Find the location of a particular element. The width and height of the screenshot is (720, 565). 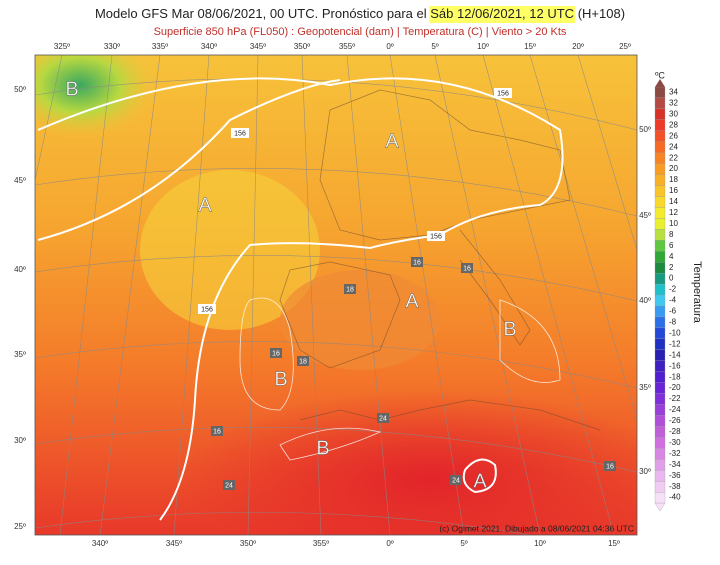

colorbar-tick-label: 14 is located at coordinates (673, 201).